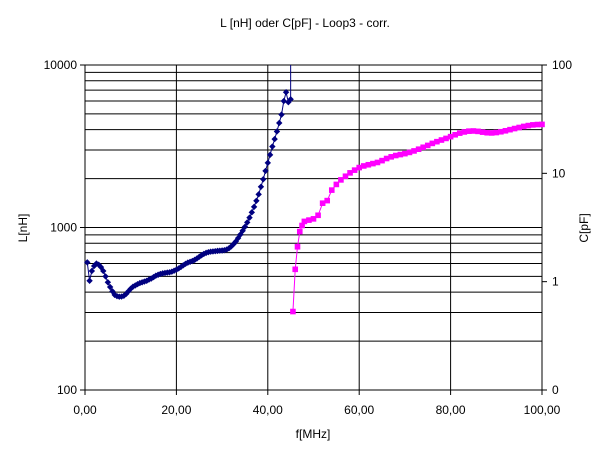 The width and height of the screenshot is (611, 457). Describe the element at coordinates (85, 410) in the screenshot. I see `x-tick-label: 0,00` at that location.